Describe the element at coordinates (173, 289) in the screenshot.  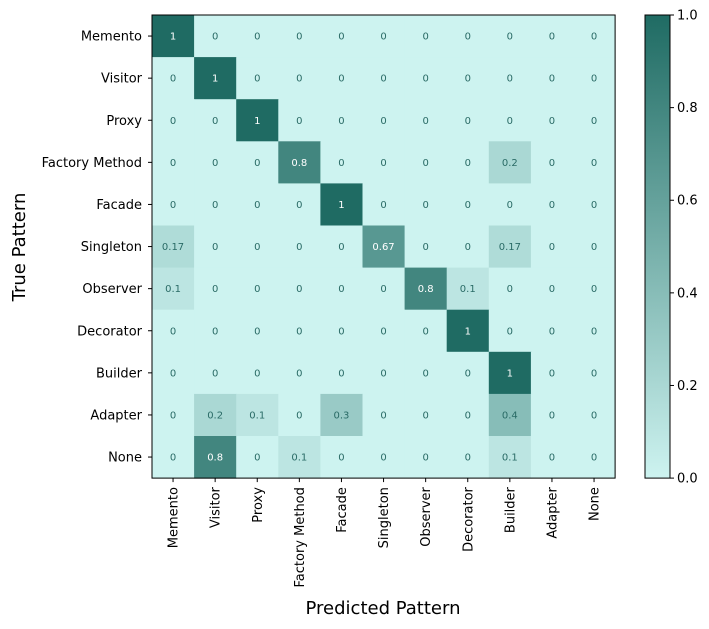
I see `cell-value-label: 0.1` at that location.